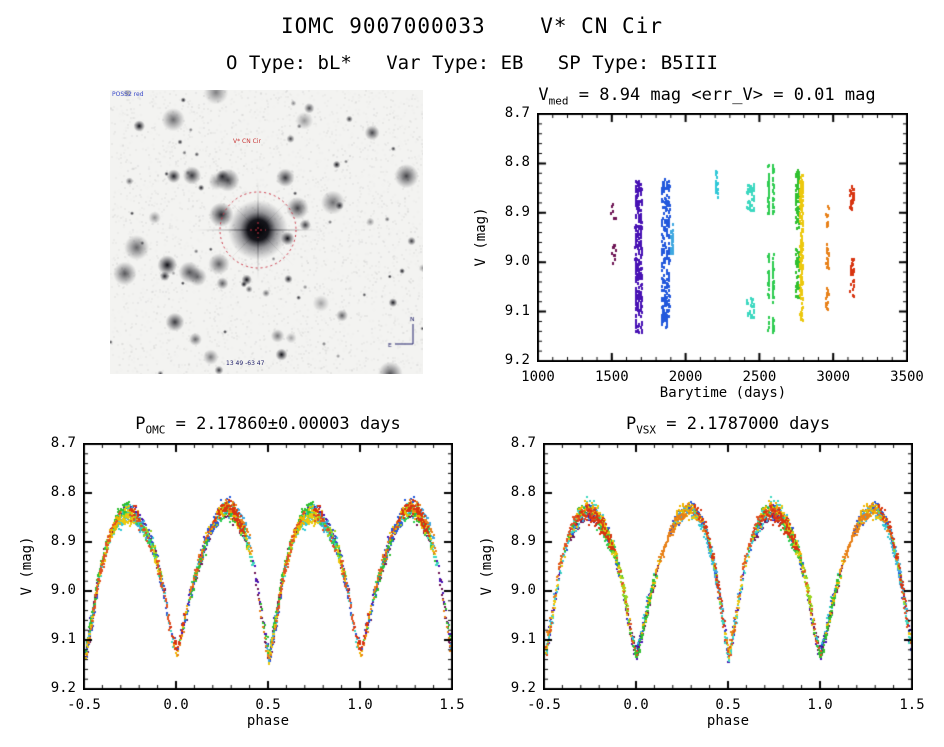 The image size is (944, 747). I want to click on x-tick-label: 3000, so click(833, 377).